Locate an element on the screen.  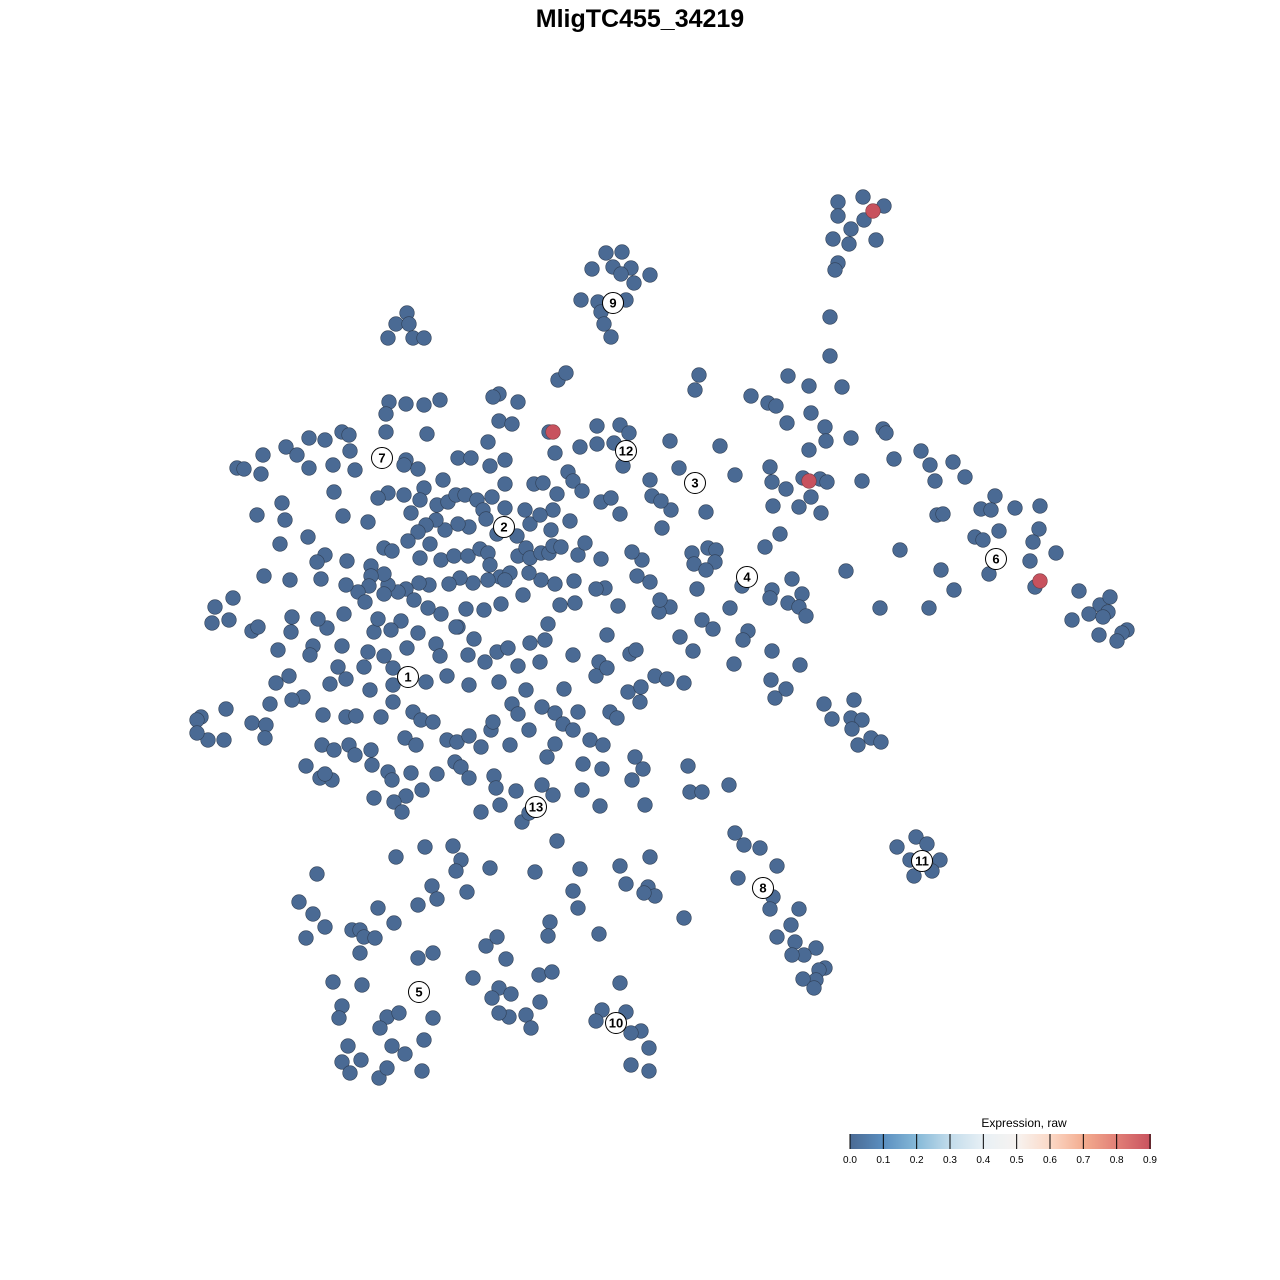
cluster-label-text: 9 is located at coordinates (612, 303).